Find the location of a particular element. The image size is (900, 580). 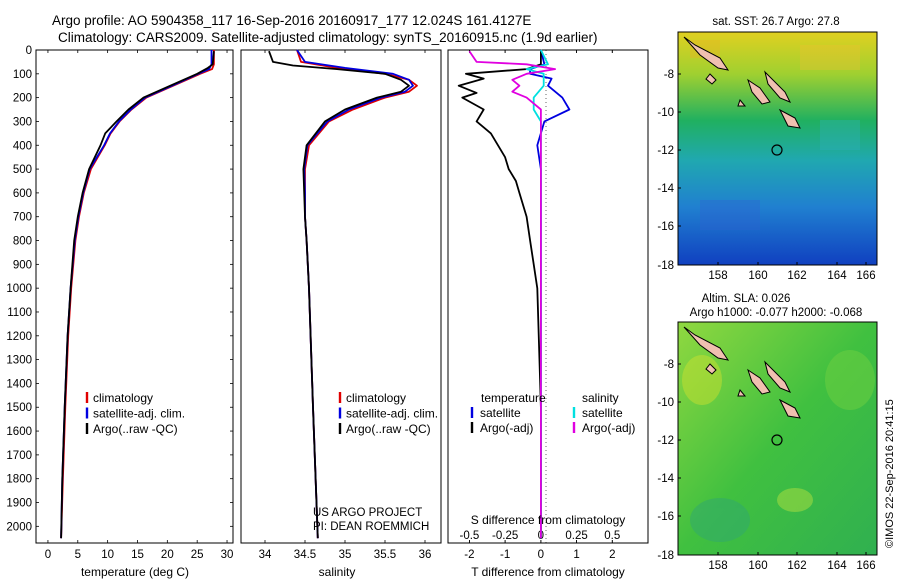

project-note-line-2: PI: DEAN ROEMMICH is located at coordinates (371, 527).